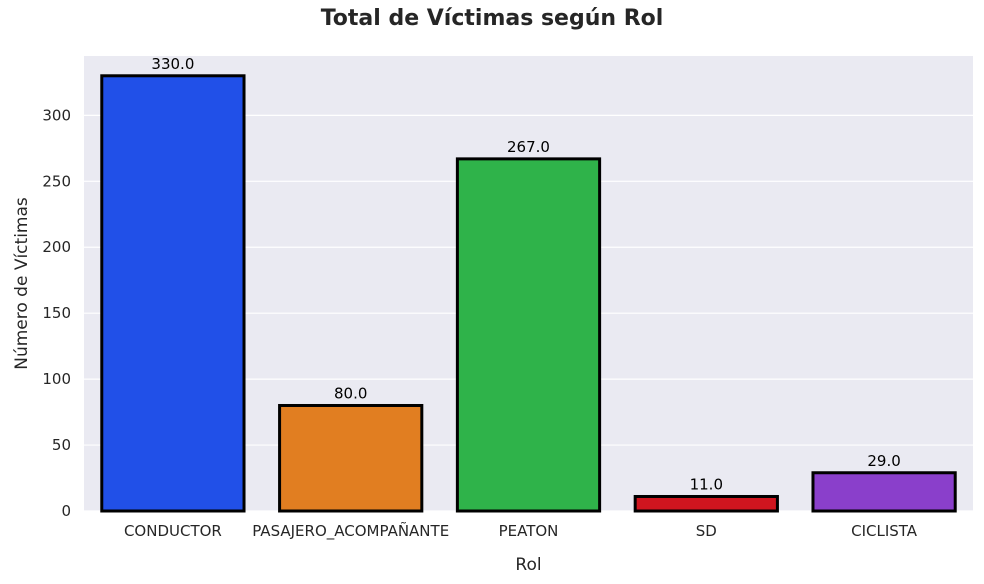 This screenshot has height=584, width=984. Describe the element at coordinates (884, 531) in the screenshot. I see `x-tick-label: CICLISTA` at that location.